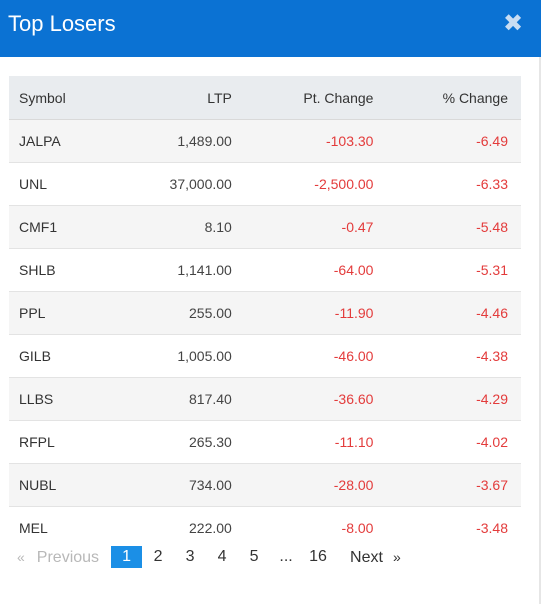  I want to click on cell-ltp: 1,005.00, so click(180, 356).